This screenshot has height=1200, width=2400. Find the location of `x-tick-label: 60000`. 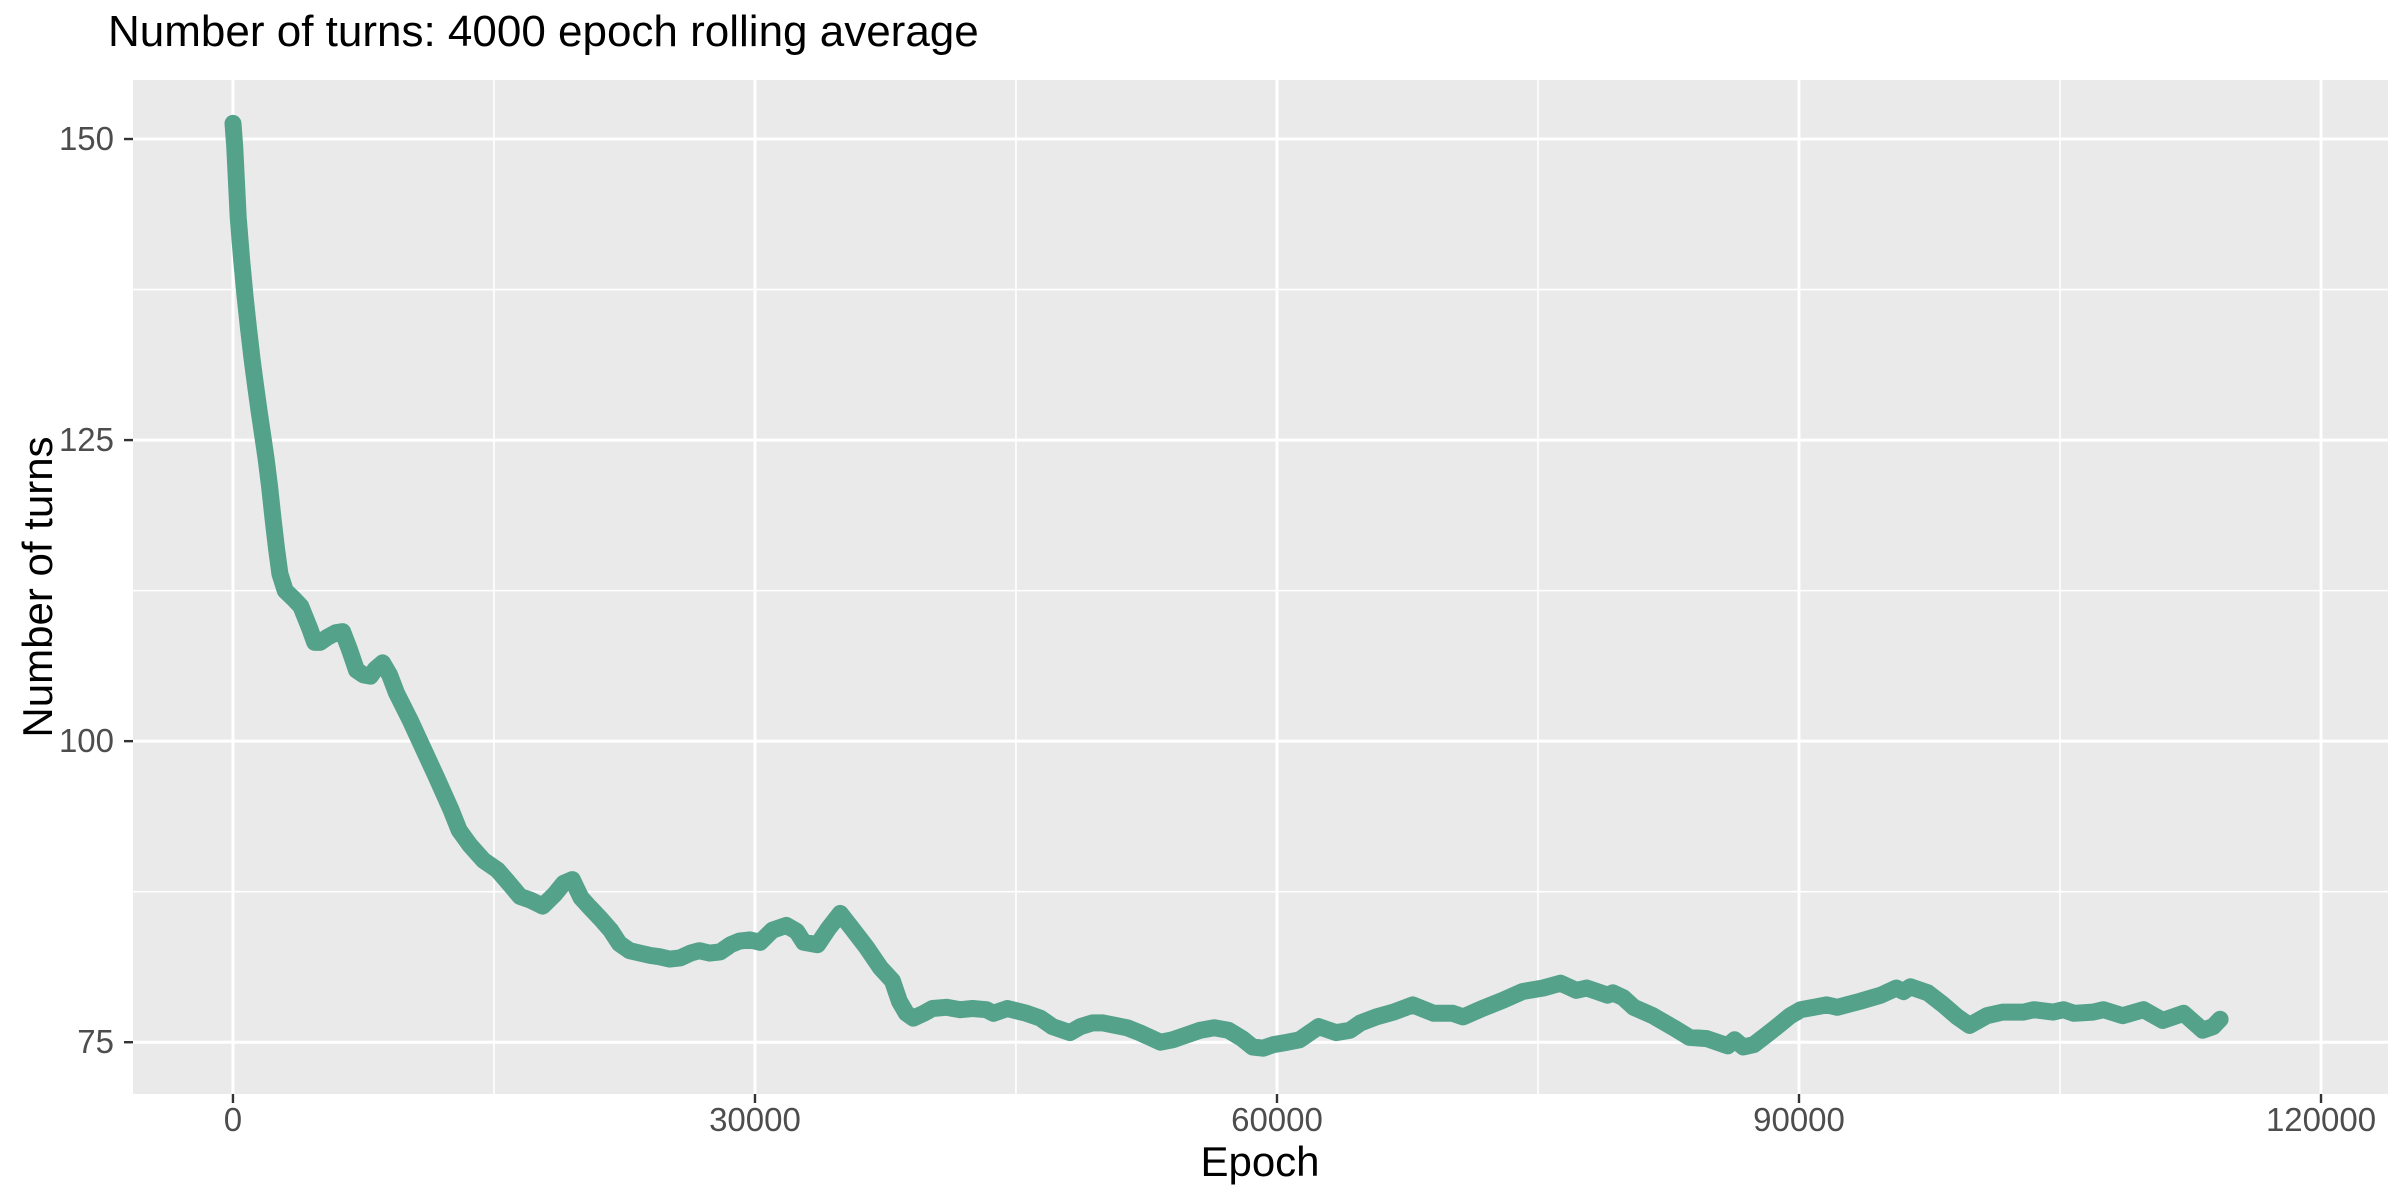

x-tick-label: 60000 is located at coordinates (1277, 1119).